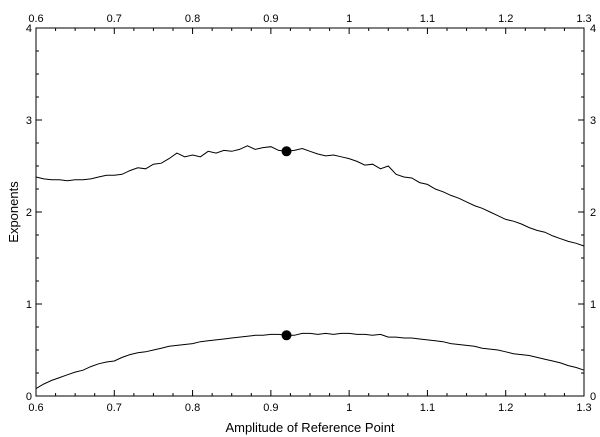  What do you see at coordinates (309, 427) in the screenshot?
I see `x-axis-title: Amplitude of Reference Point` at bounding box center [309, 427].